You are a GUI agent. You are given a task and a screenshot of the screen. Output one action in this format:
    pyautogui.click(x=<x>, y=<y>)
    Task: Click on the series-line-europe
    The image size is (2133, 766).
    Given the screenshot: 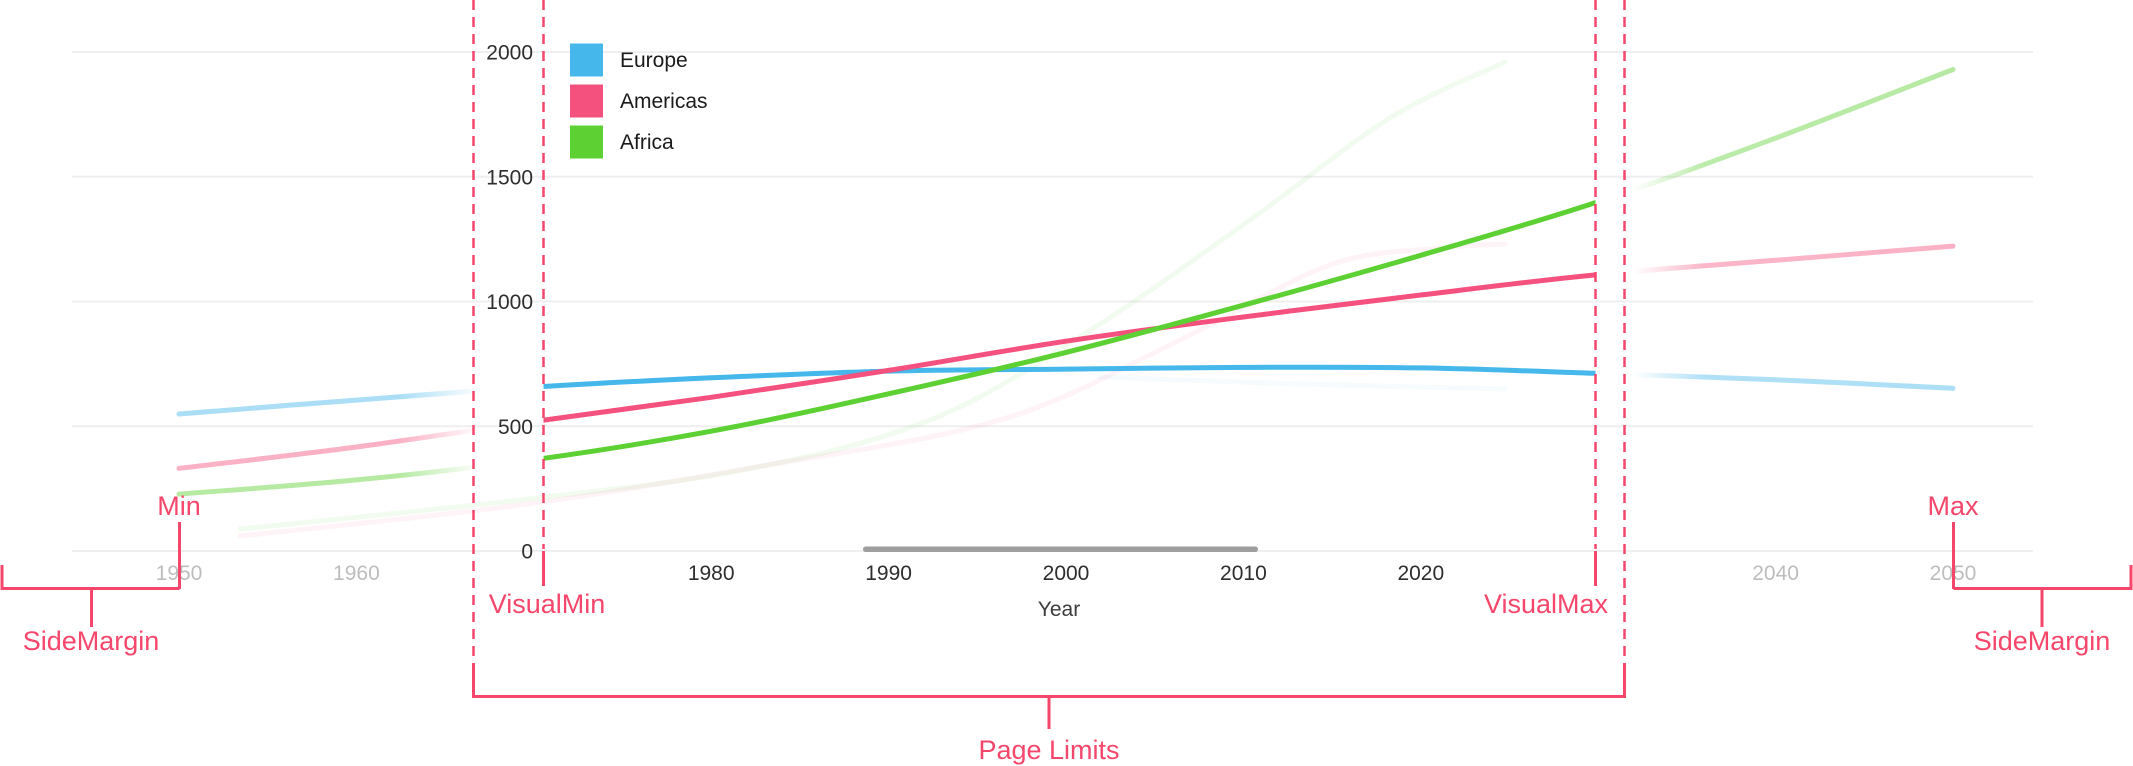 What is the action you would take?
    pyautogui.click(x=1069, y=377)
    